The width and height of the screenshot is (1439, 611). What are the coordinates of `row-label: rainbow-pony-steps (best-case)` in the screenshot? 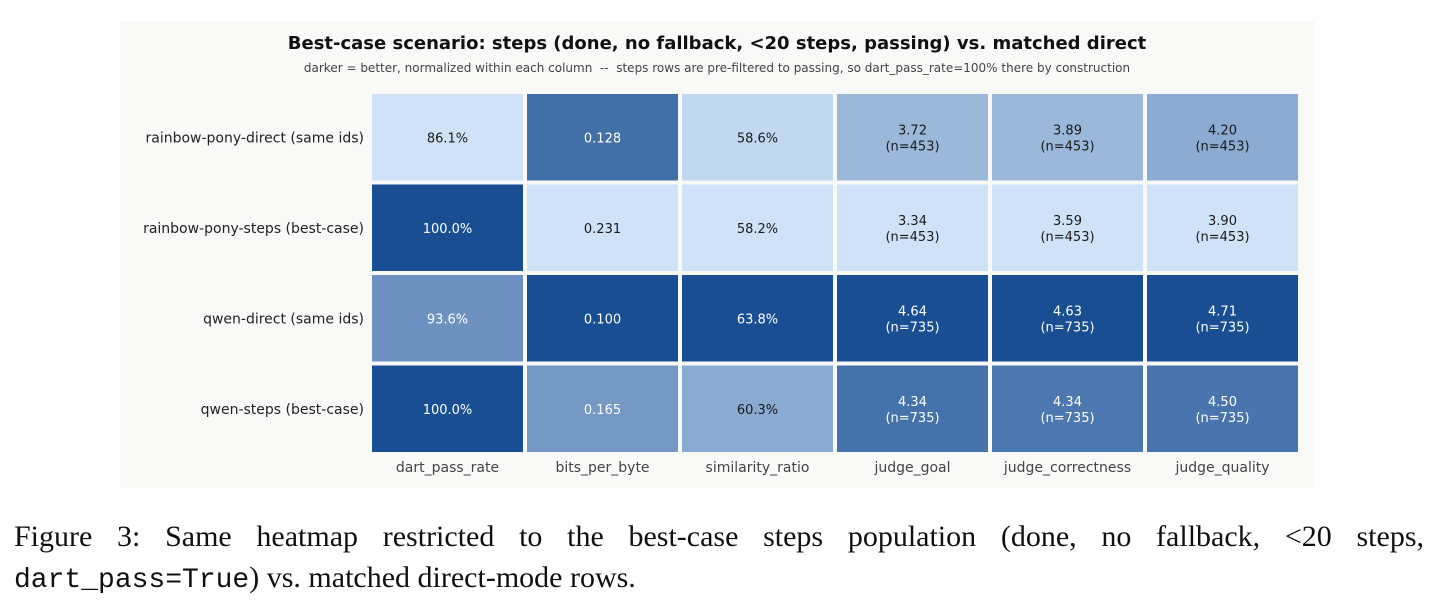 It's located at (253, 229).